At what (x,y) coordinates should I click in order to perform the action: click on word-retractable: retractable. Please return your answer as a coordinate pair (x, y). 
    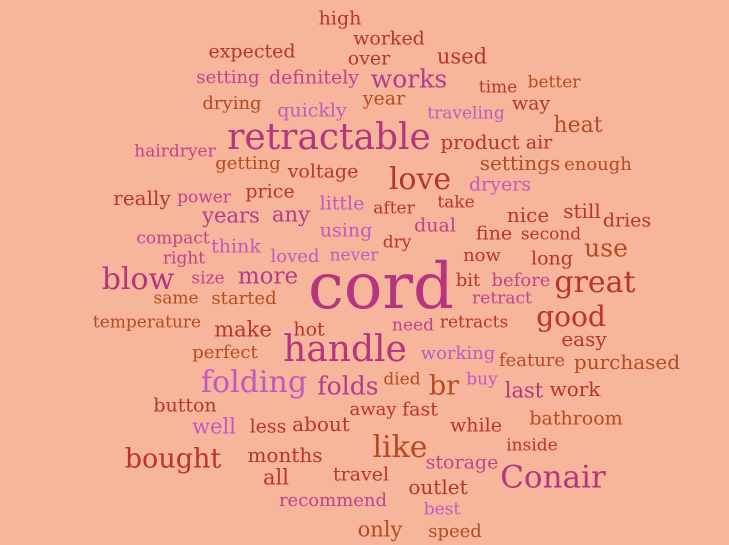
    Looking at the image, I should click on (329, 137).